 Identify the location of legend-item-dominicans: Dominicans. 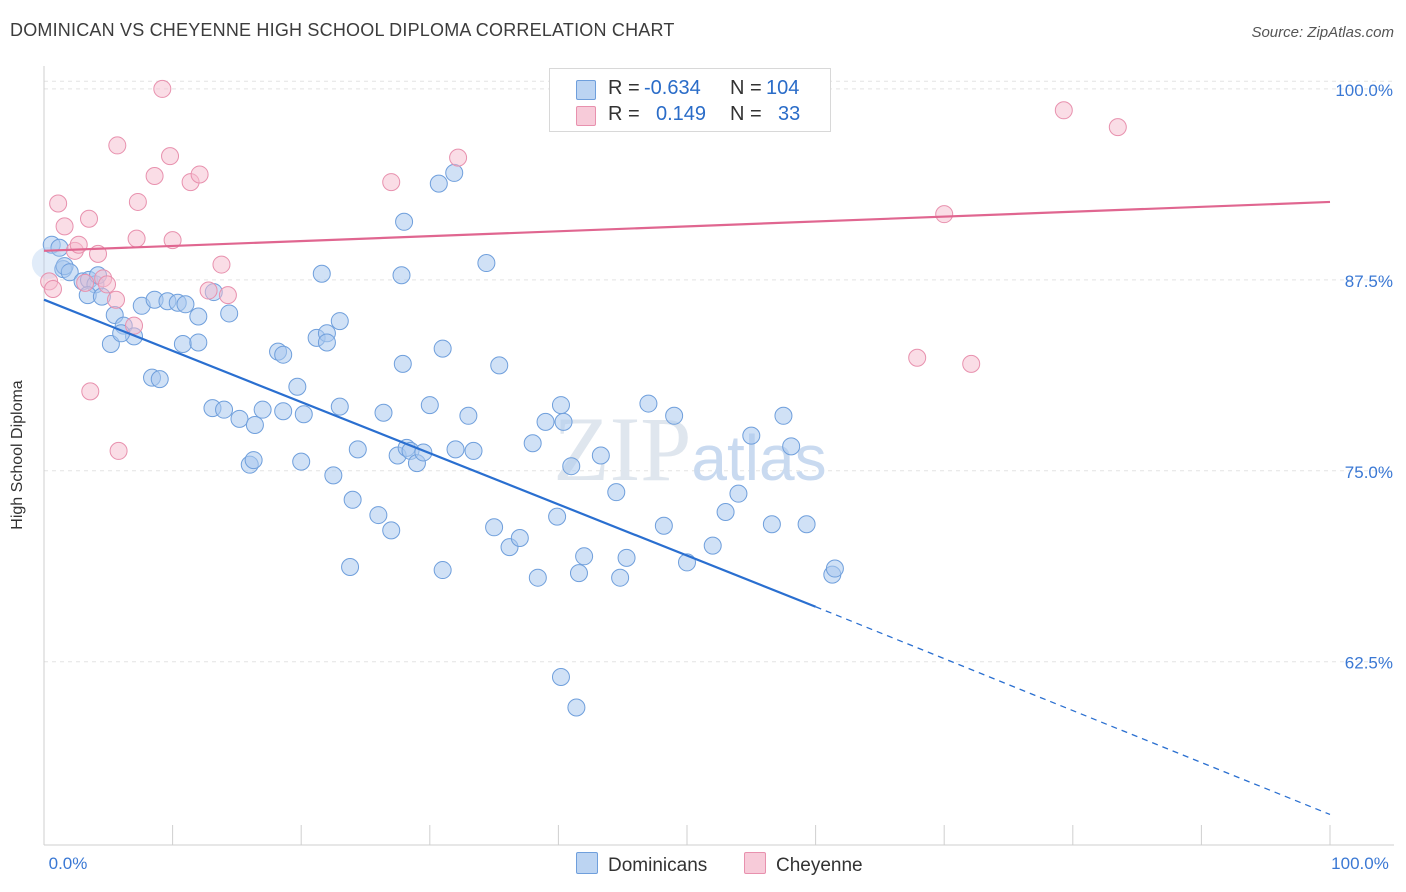
(641, 864).